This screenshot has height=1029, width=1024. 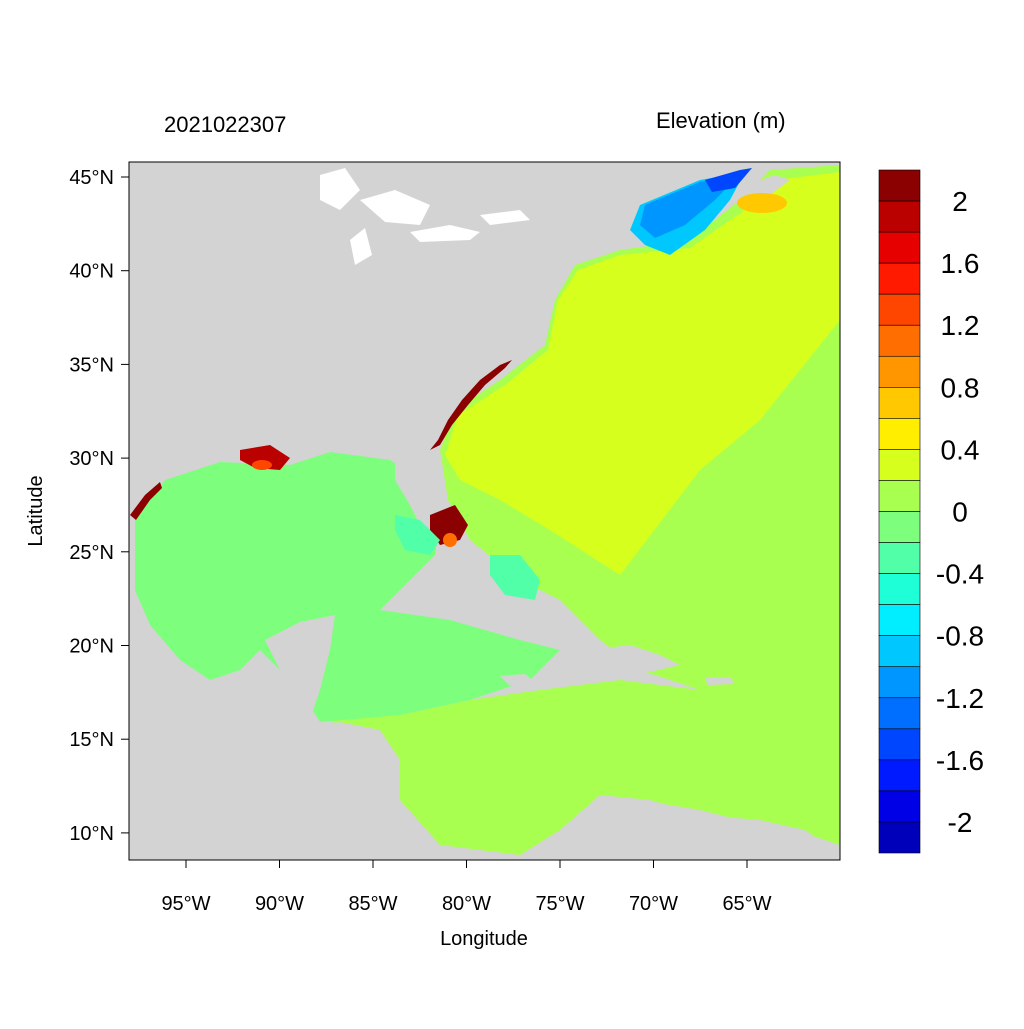 I want to click on texas-coast-surge, so click(x=146, y=501).